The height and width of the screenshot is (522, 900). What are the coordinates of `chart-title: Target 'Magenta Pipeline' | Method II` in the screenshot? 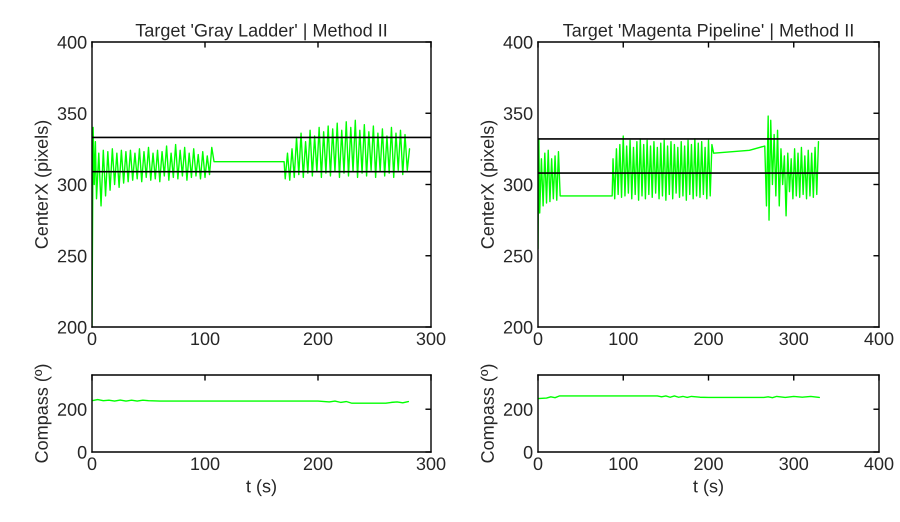 It's located at (708, 31).